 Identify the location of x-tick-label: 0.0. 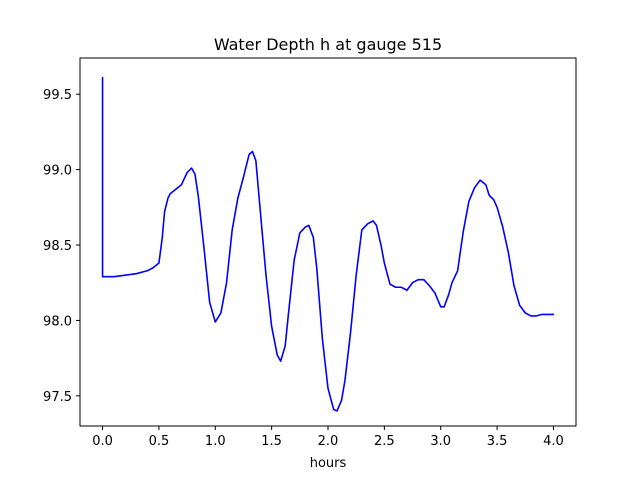
(102, 441).